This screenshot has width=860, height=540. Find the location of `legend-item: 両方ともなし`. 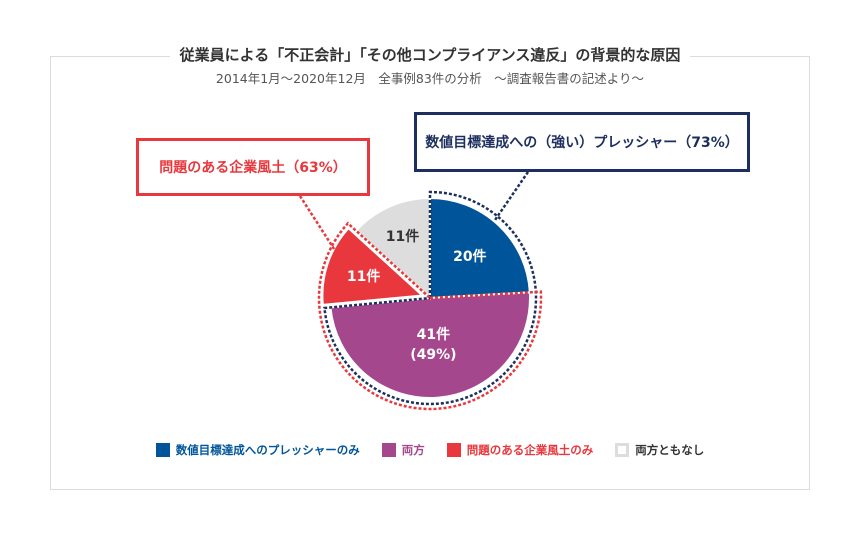

legend-item: 両方ともなし is located at coordinates (659, 450).